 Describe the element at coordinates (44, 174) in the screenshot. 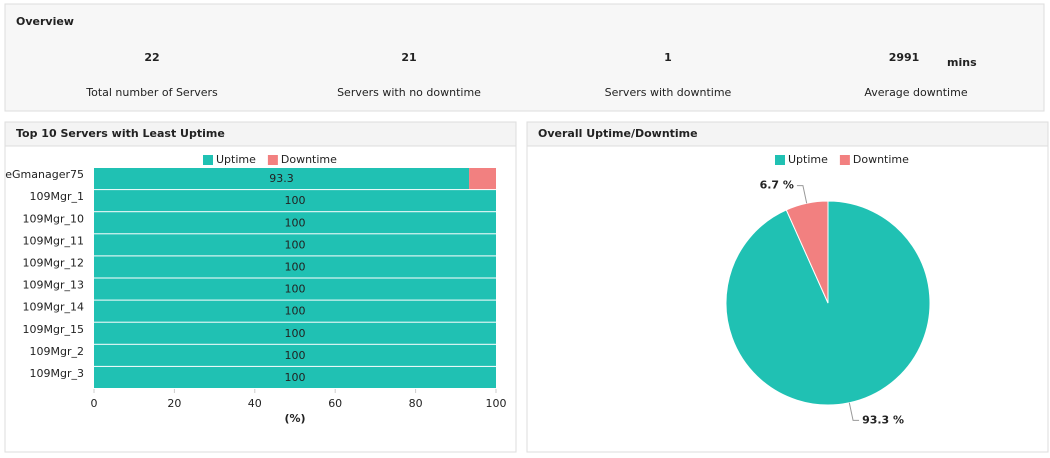

I see `y-tick-label: eGmanager75` at that location.